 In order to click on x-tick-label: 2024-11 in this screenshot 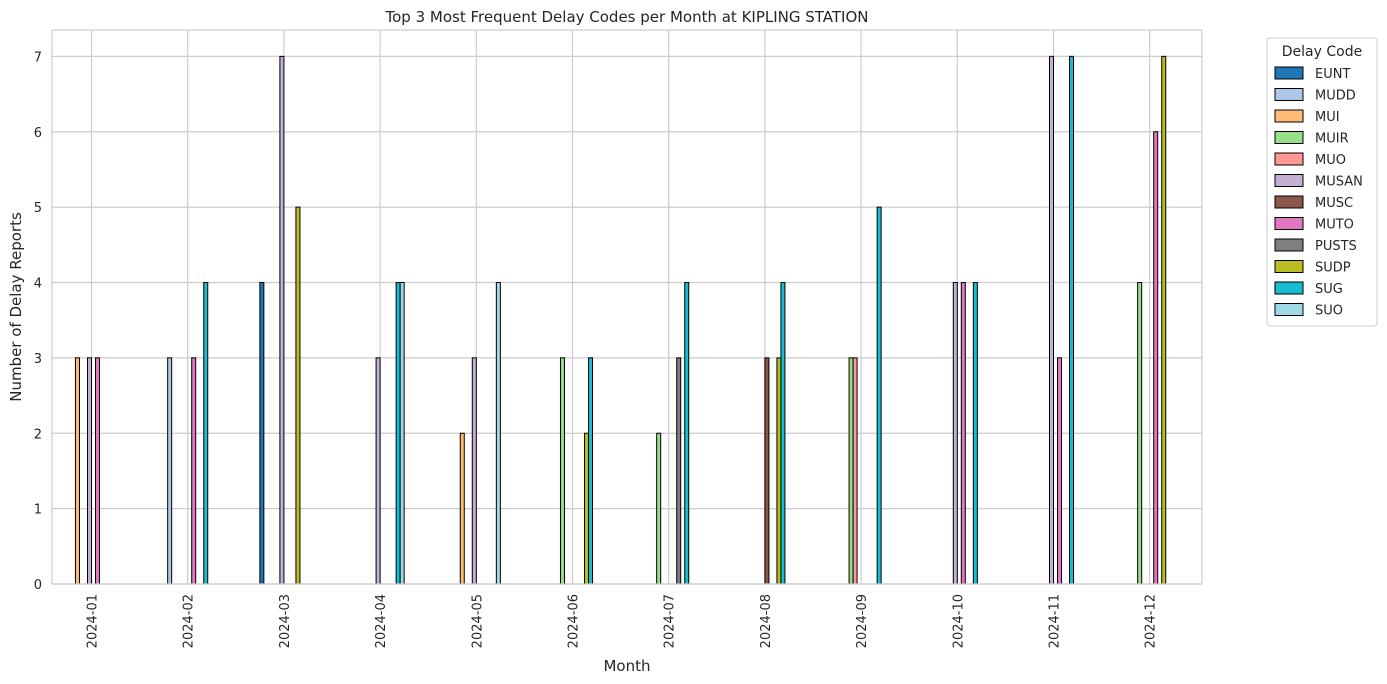, I will do `click(1055, 621)`.